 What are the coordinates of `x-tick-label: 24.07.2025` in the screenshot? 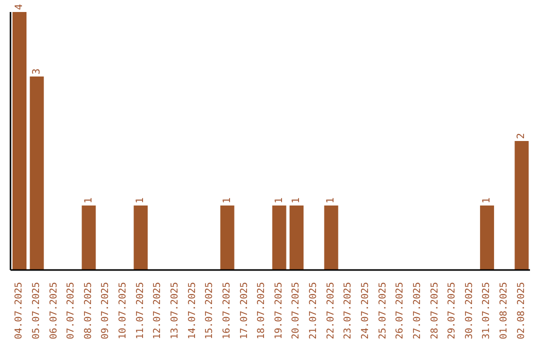 It's located at (365, 311).